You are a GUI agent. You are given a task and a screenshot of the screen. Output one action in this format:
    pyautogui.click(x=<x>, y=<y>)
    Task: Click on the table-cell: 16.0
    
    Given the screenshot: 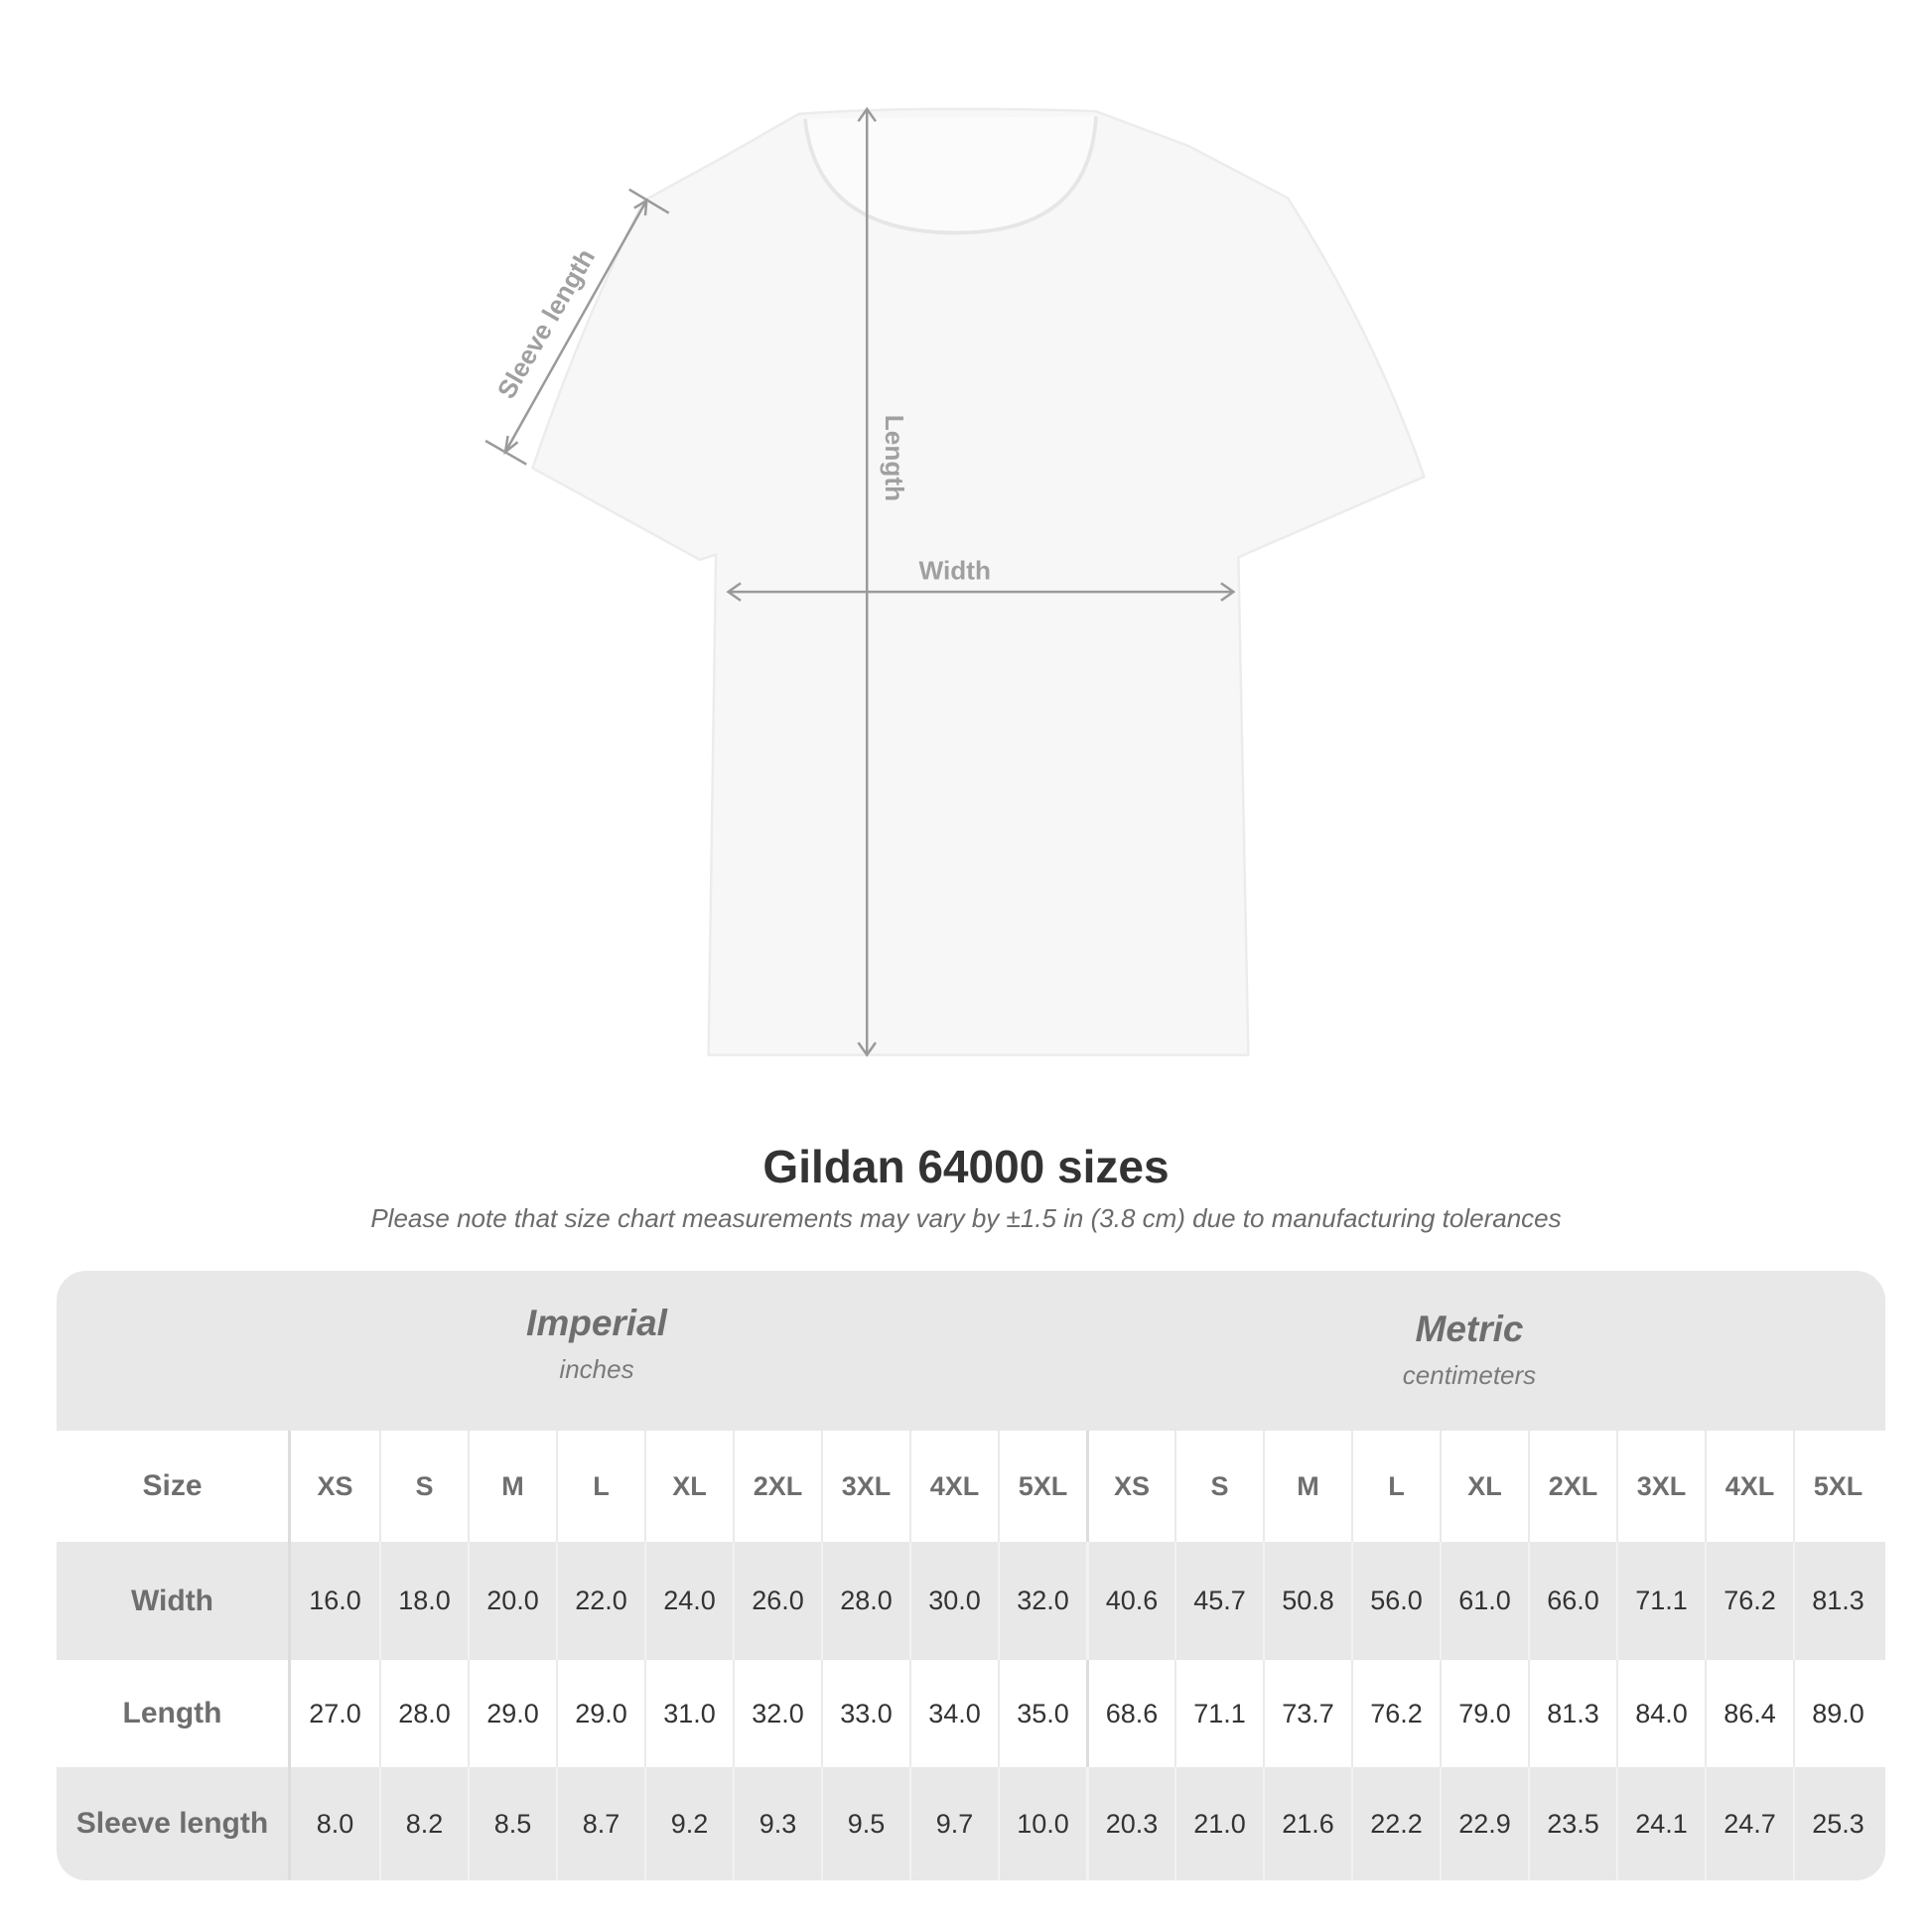 What is the action you would take?
    pyautogui.click(x=335, y=1600)
    